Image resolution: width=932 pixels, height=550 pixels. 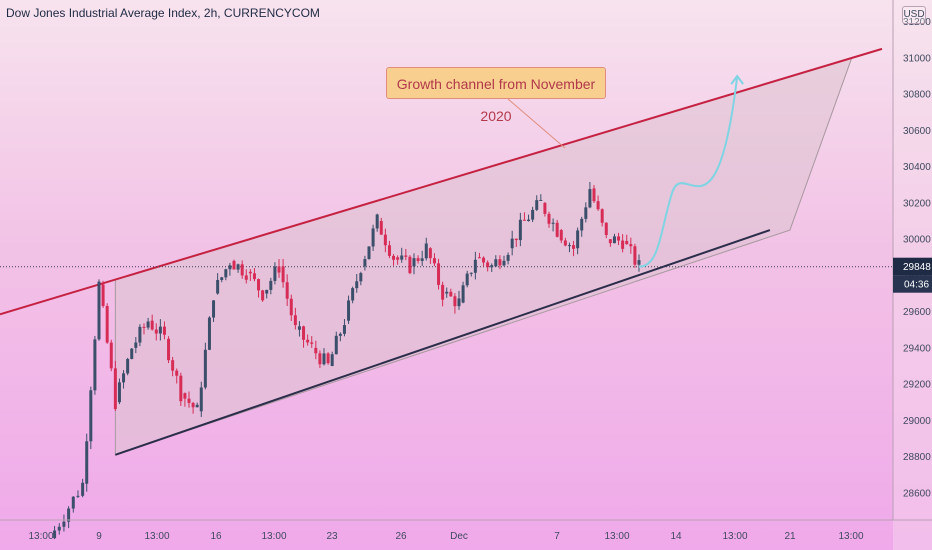 I want to click on x-tick-label: Dec, so click(x=459, y=536).